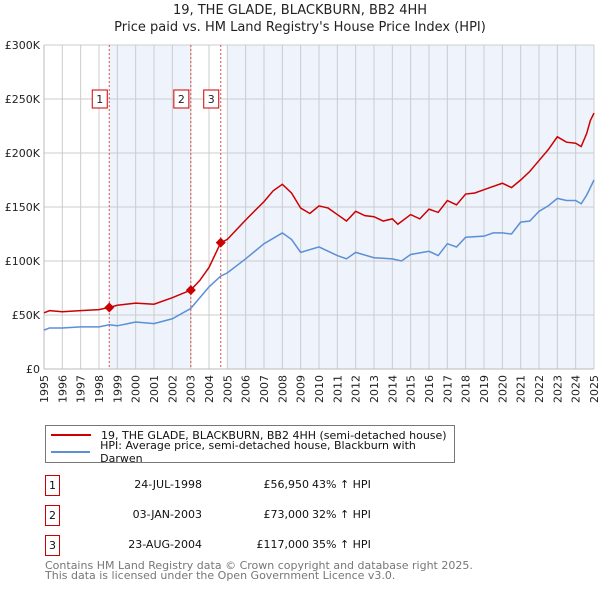 The width and height of the screenshot is (600, 590). What do you see at coordinates (341, 544) in the screenshot?
I see `sale-hpi-diff: 35% ↑ HPI` at bounding box center [341, 544].